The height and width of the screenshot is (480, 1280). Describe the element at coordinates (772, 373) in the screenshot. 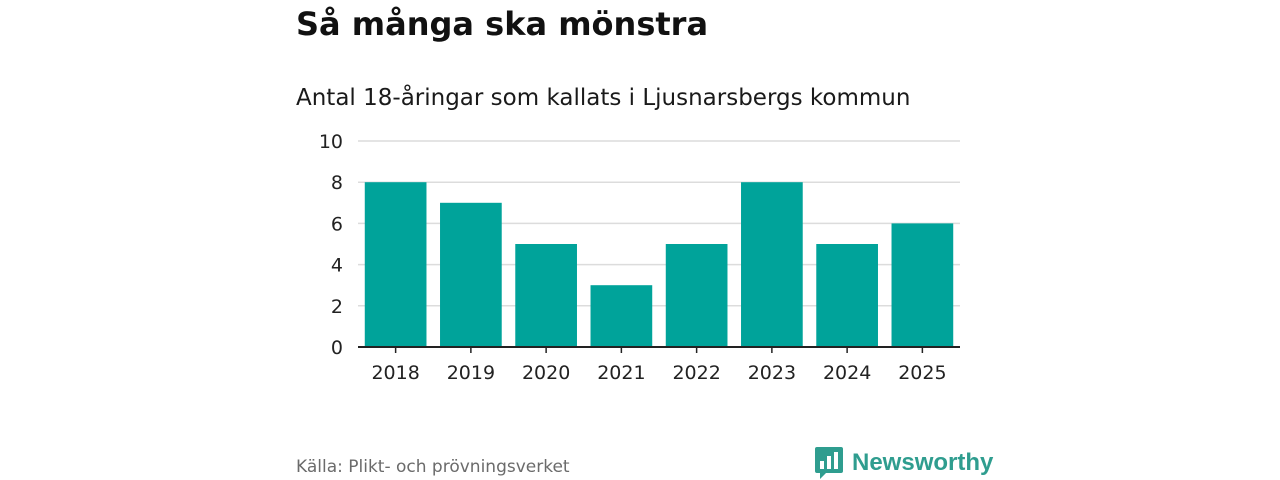

I see `x-tick-label: 2023` at that location.